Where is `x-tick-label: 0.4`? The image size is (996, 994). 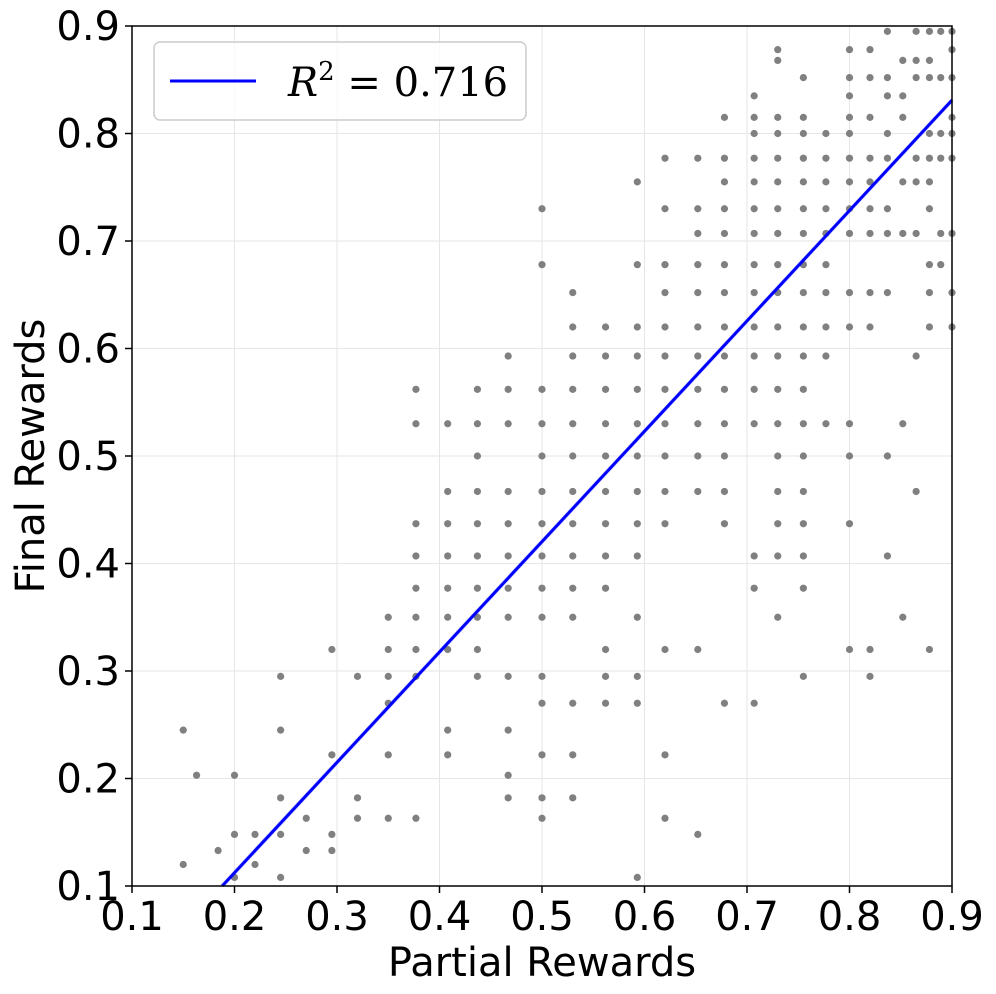 x-tick-label: 0.4 is located at coordinates (440, 917).